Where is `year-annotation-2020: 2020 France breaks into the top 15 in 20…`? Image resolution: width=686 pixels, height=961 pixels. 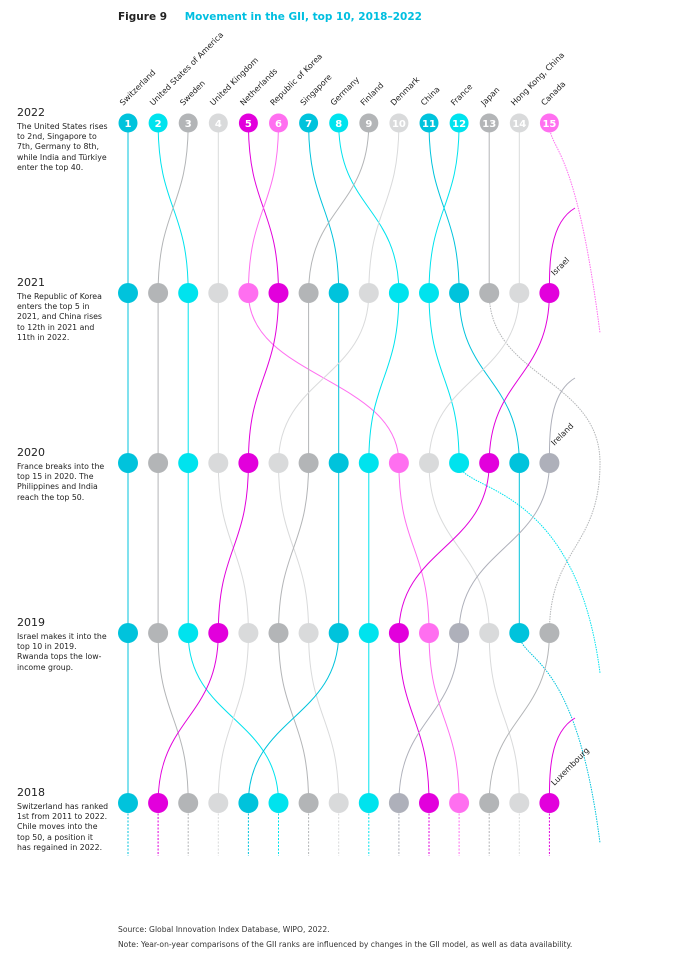
year-annotation-2020: 2020 France breaks into the top 15 in 20… is located at coordinates (63, 474).